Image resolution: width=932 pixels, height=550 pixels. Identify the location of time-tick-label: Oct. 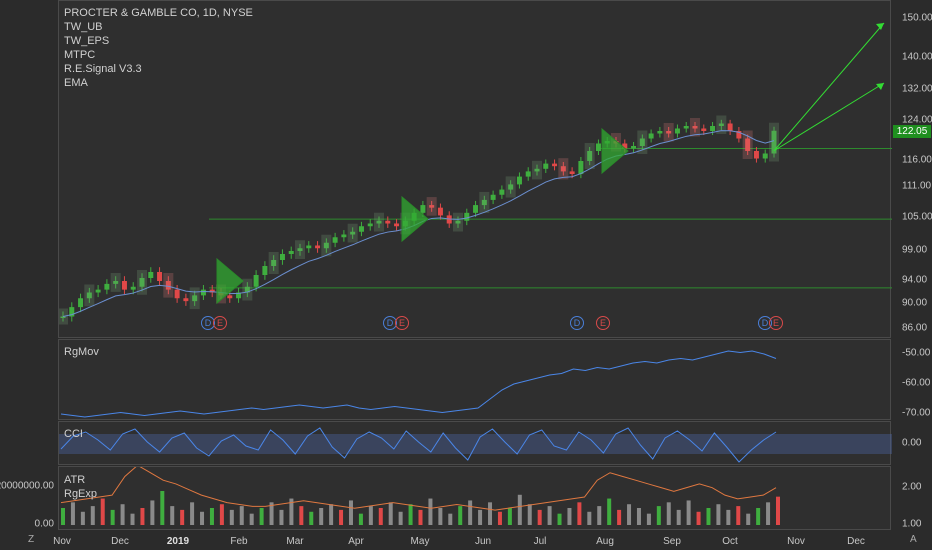
(730, 541).